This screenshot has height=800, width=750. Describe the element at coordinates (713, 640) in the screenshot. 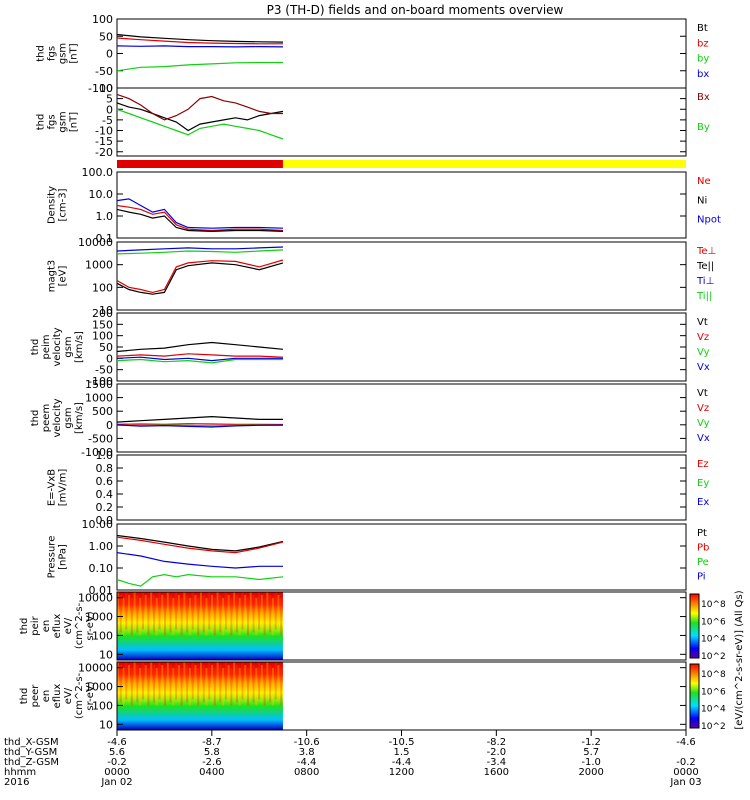

I see `colorbar-tick-2: 10^4` at that location.